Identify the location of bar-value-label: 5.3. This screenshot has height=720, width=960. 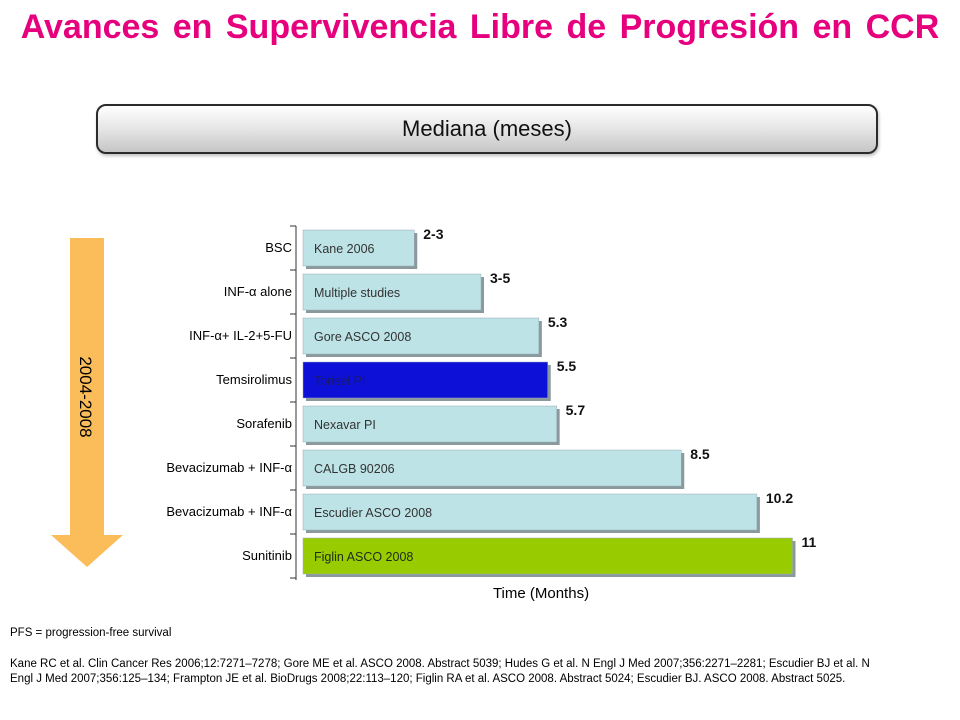
(558, 322).